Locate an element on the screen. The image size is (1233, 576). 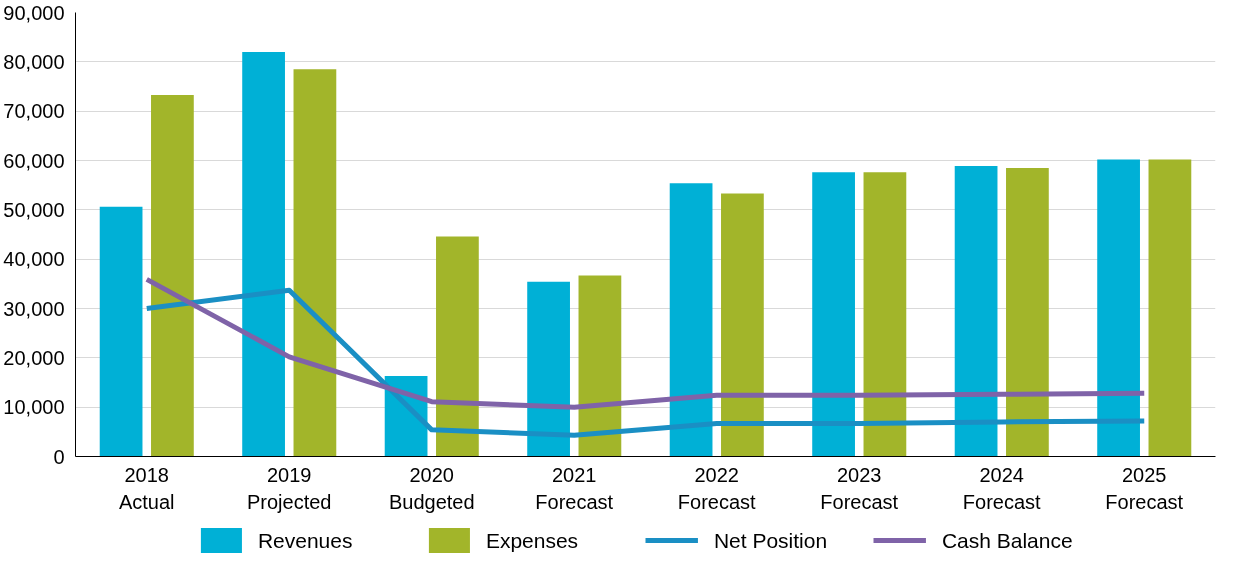
legend-label: Revenues is located at coordinates (305, 540).